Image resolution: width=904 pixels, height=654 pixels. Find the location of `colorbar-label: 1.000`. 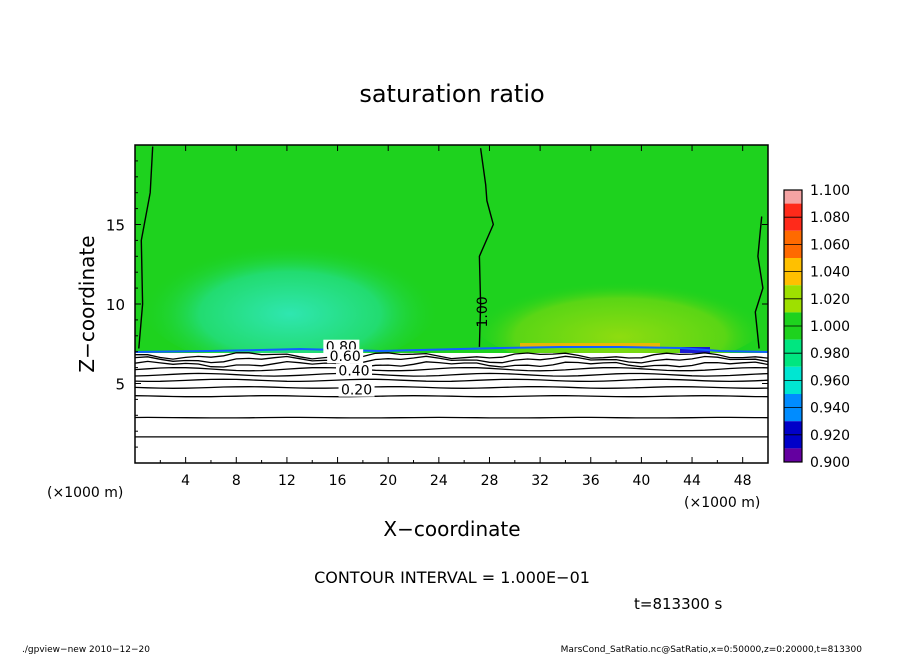

colorbar-label: 1.000 is located at coordinates (830, 327).